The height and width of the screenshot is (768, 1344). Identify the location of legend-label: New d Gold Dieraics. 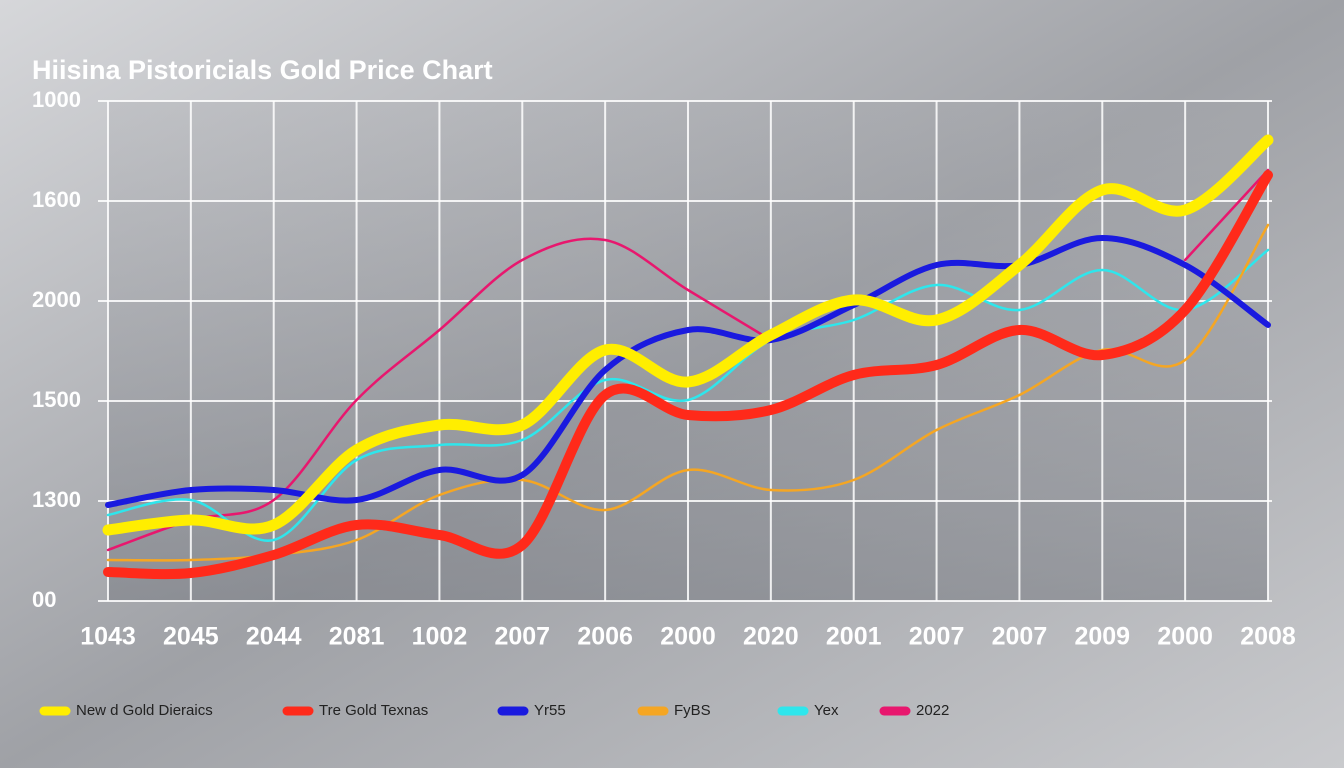
(144, 710).